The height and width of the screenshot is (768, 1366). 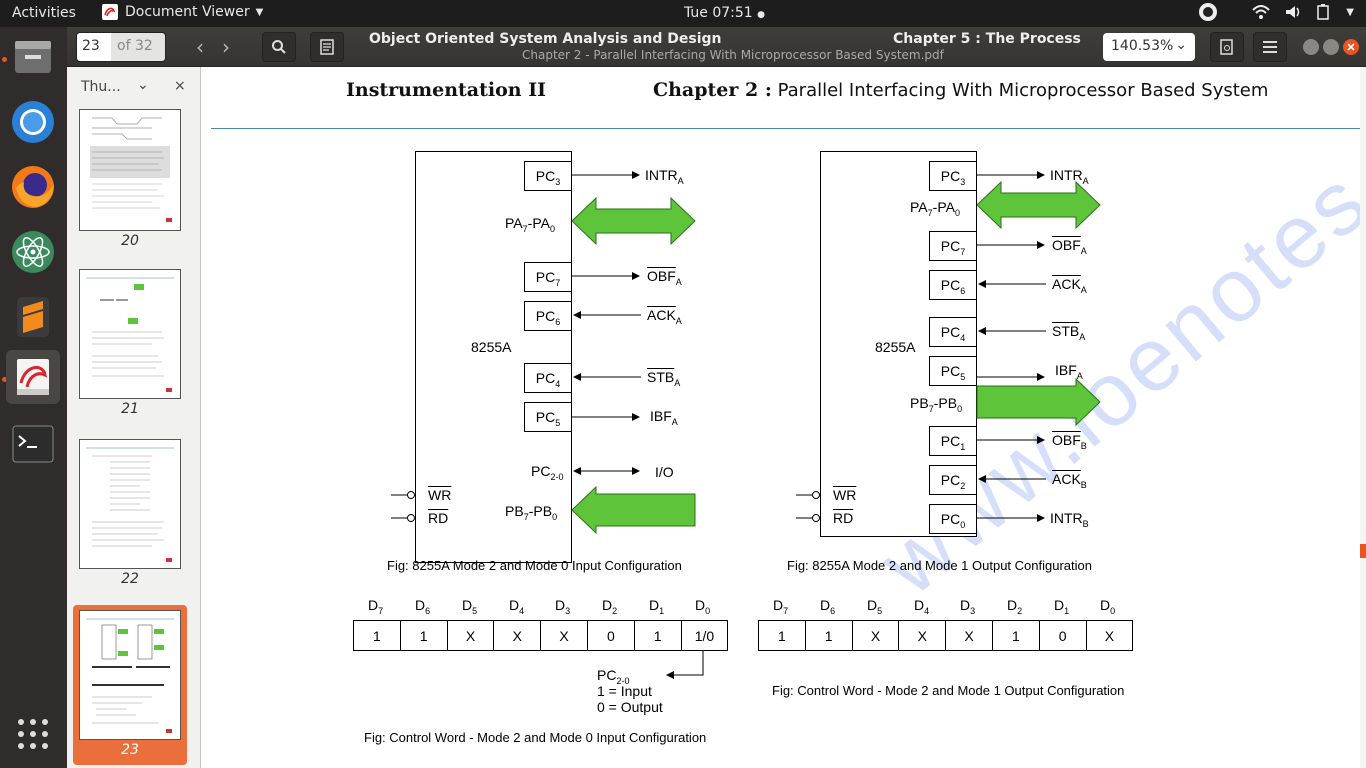 What do you see at coordinates (664, 277) in the screenshot?
I see `fig1-obfa-label: OBFA` at bounding box center [664, 277].